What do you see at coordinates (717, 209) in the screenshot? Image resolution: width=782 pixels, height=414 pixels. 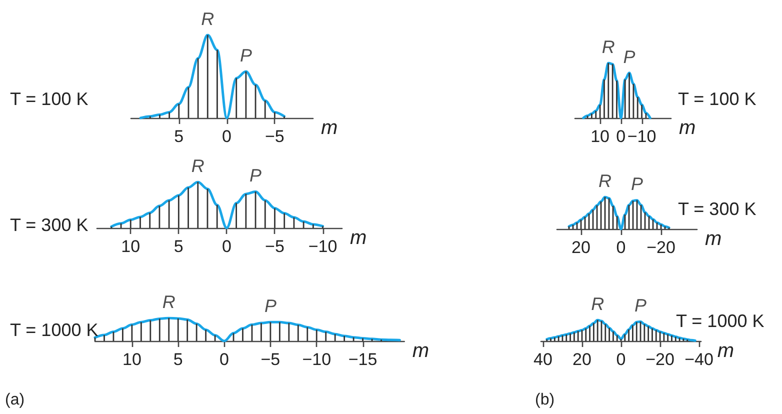 I see `chart-title: T = 300 K` at bounding box center [717, 209].